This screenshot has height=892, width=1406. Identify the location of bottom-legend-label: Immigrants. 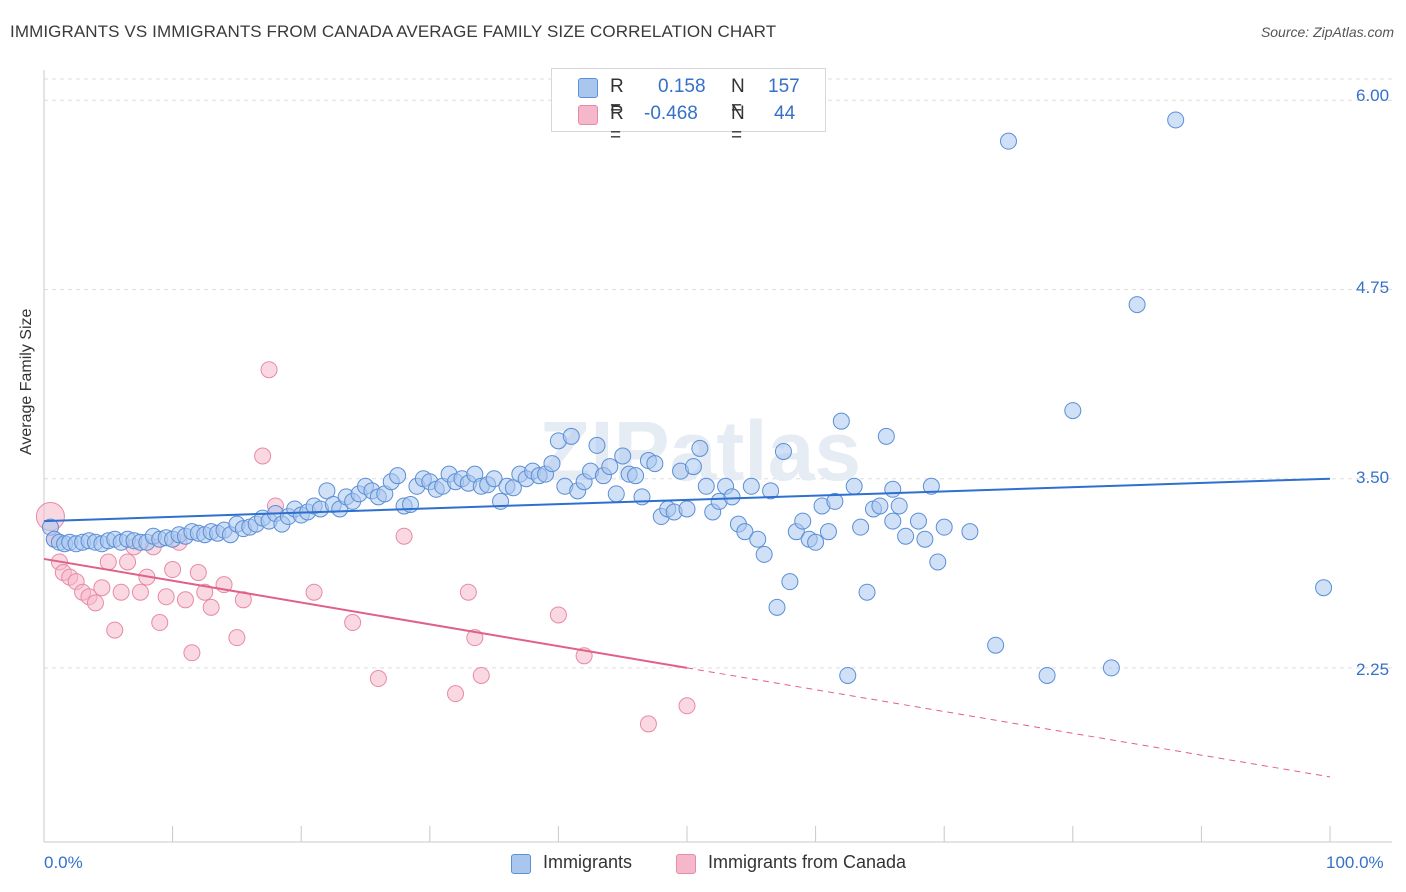
(588, 862).